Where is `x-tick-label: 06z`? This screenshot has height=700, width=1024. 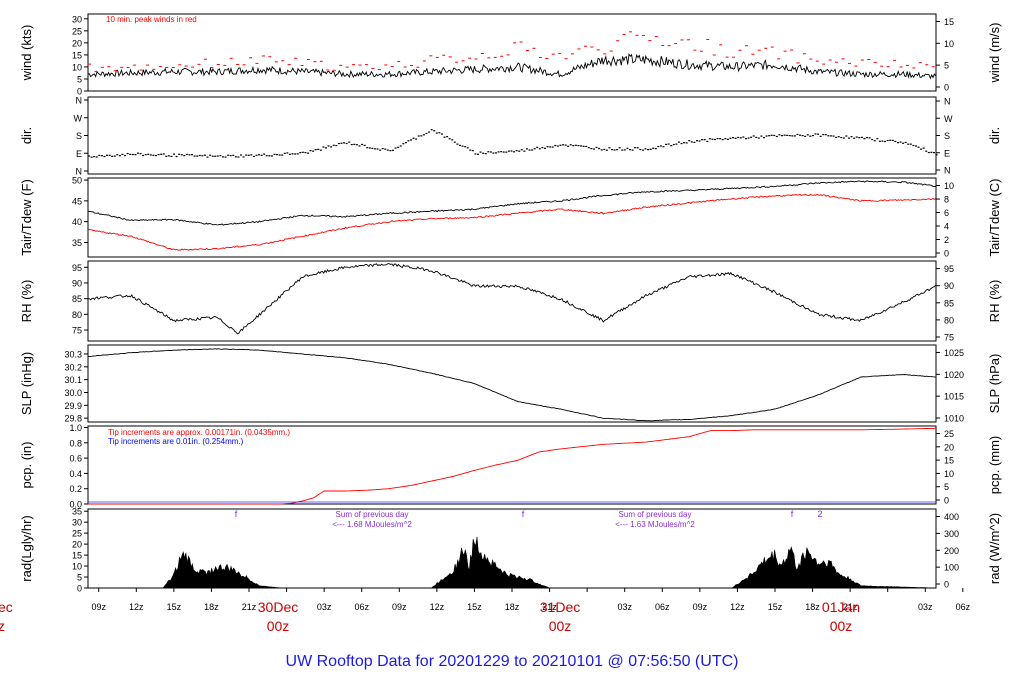 x-tick-label: 06z is located at coordinates (662, 607).